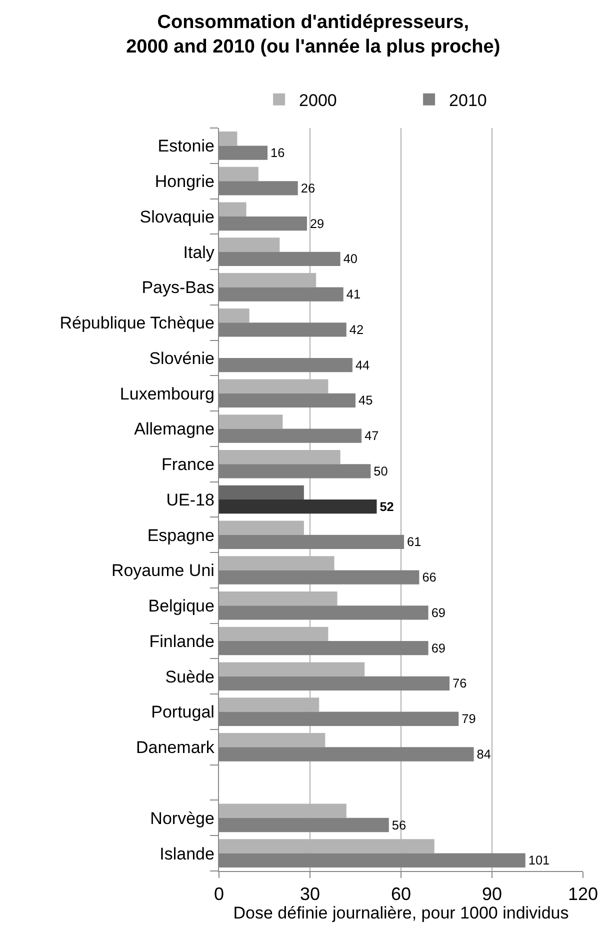 The height and width of the screenshot is (938, 614). I want to click on data-label: 61, so click(414, 542).